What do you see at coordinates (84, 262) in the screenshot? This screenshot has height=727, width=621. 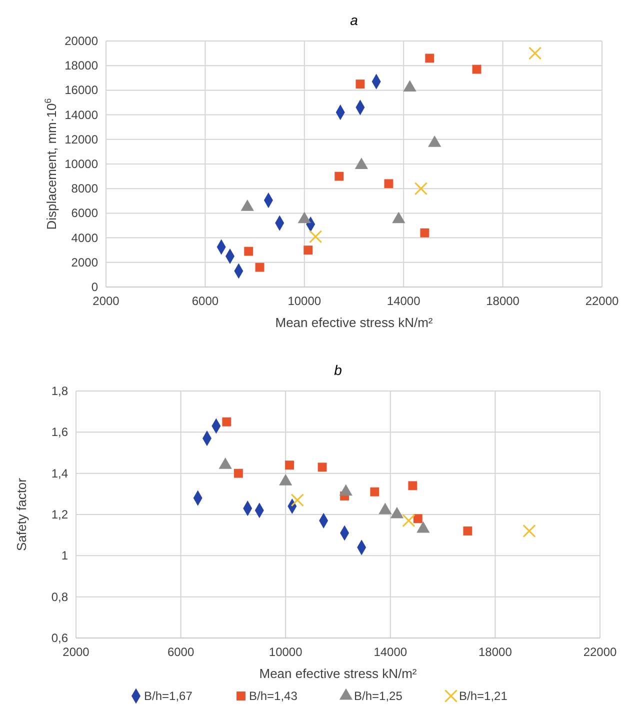 I see `y-tick-label: 2000` at bounding box center [84, 262].